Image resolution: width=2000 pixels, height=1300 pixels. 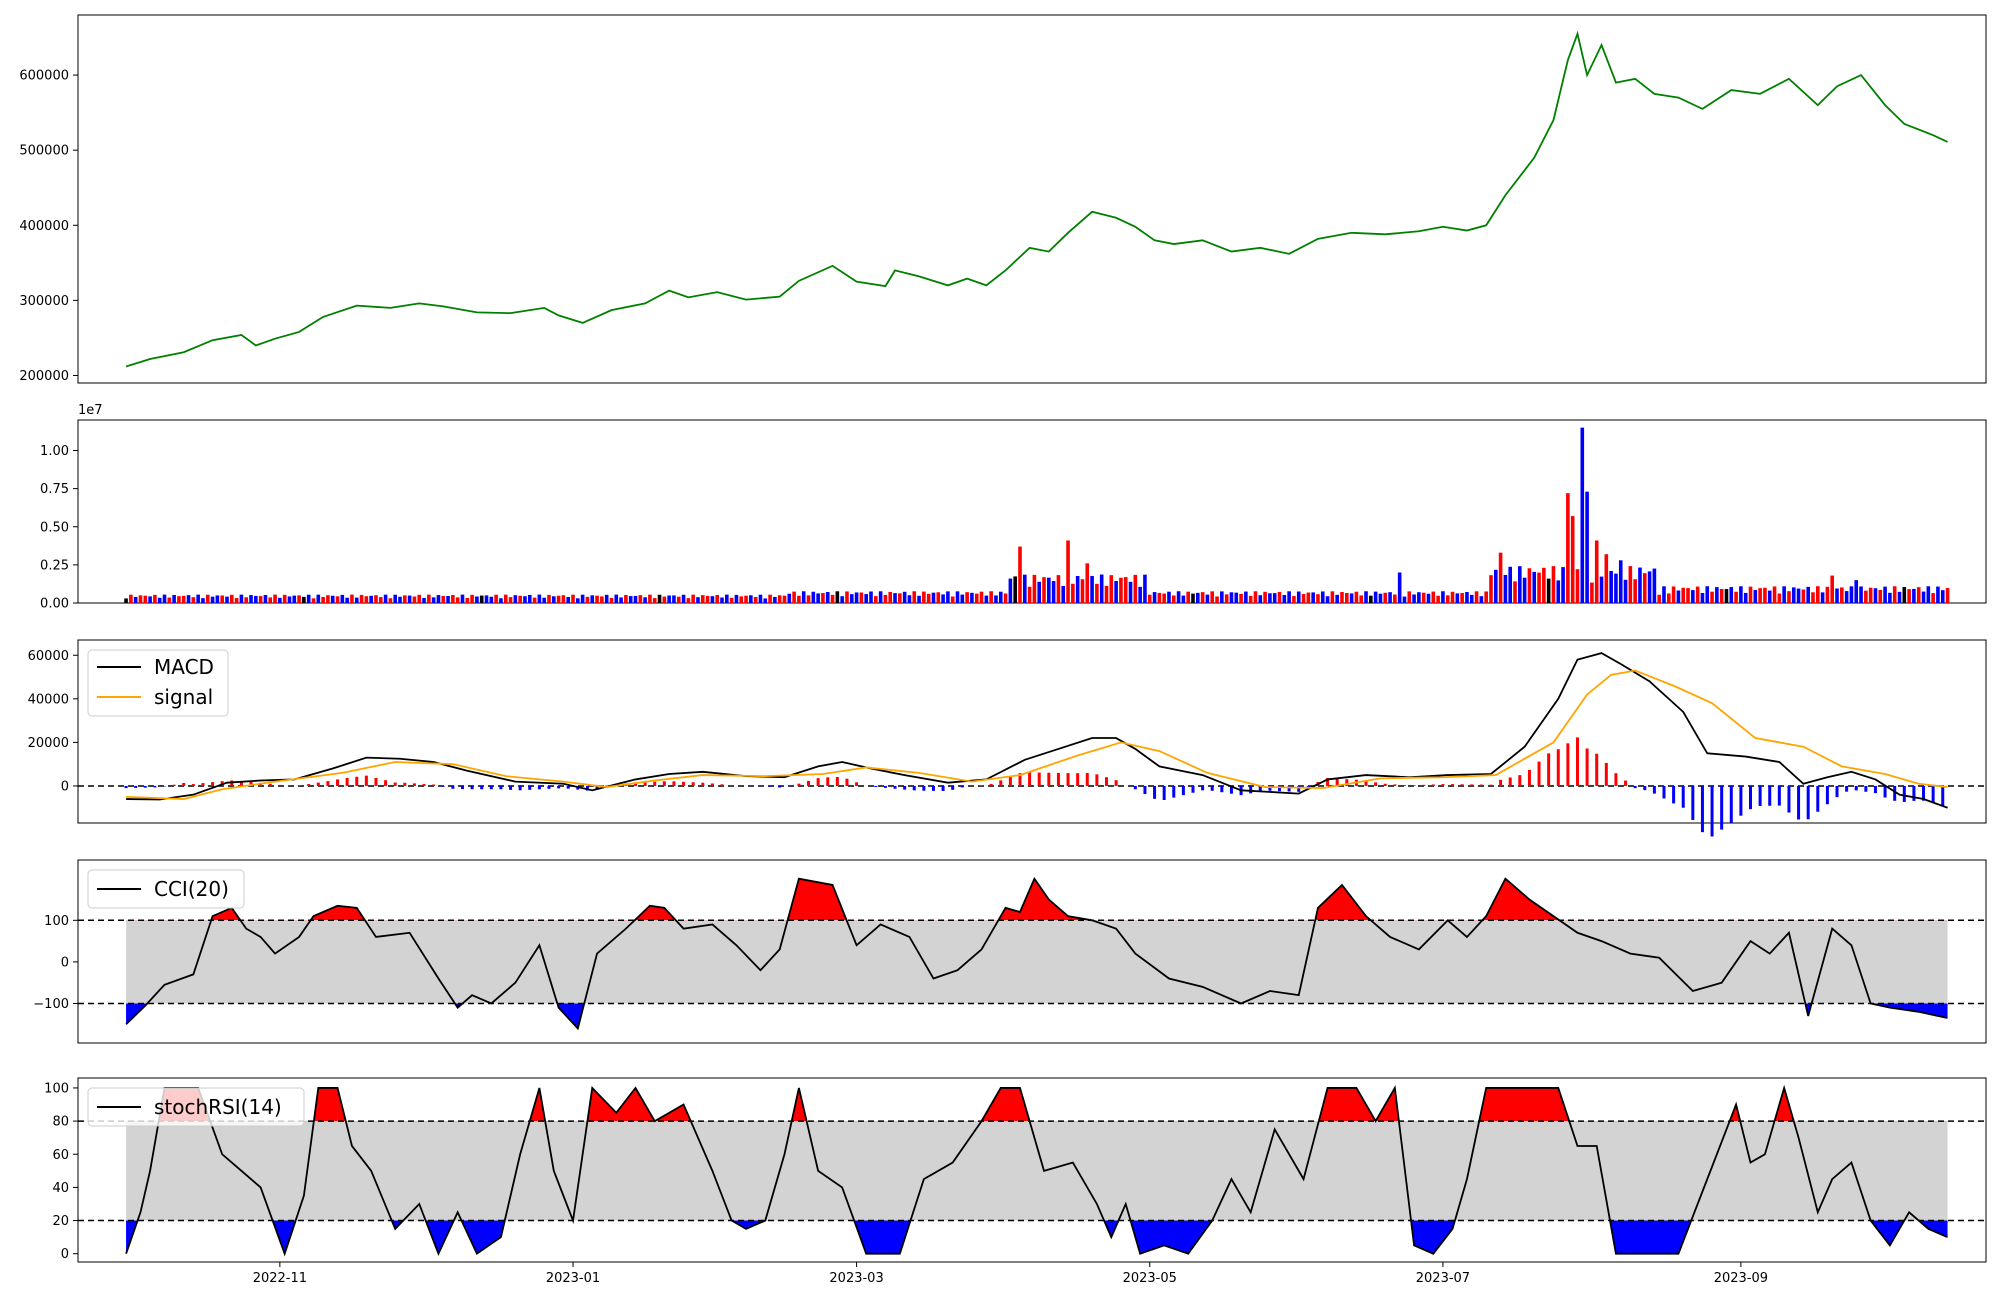 I want to click on macd-legend: MACD signal, so click(x=158, y=683).